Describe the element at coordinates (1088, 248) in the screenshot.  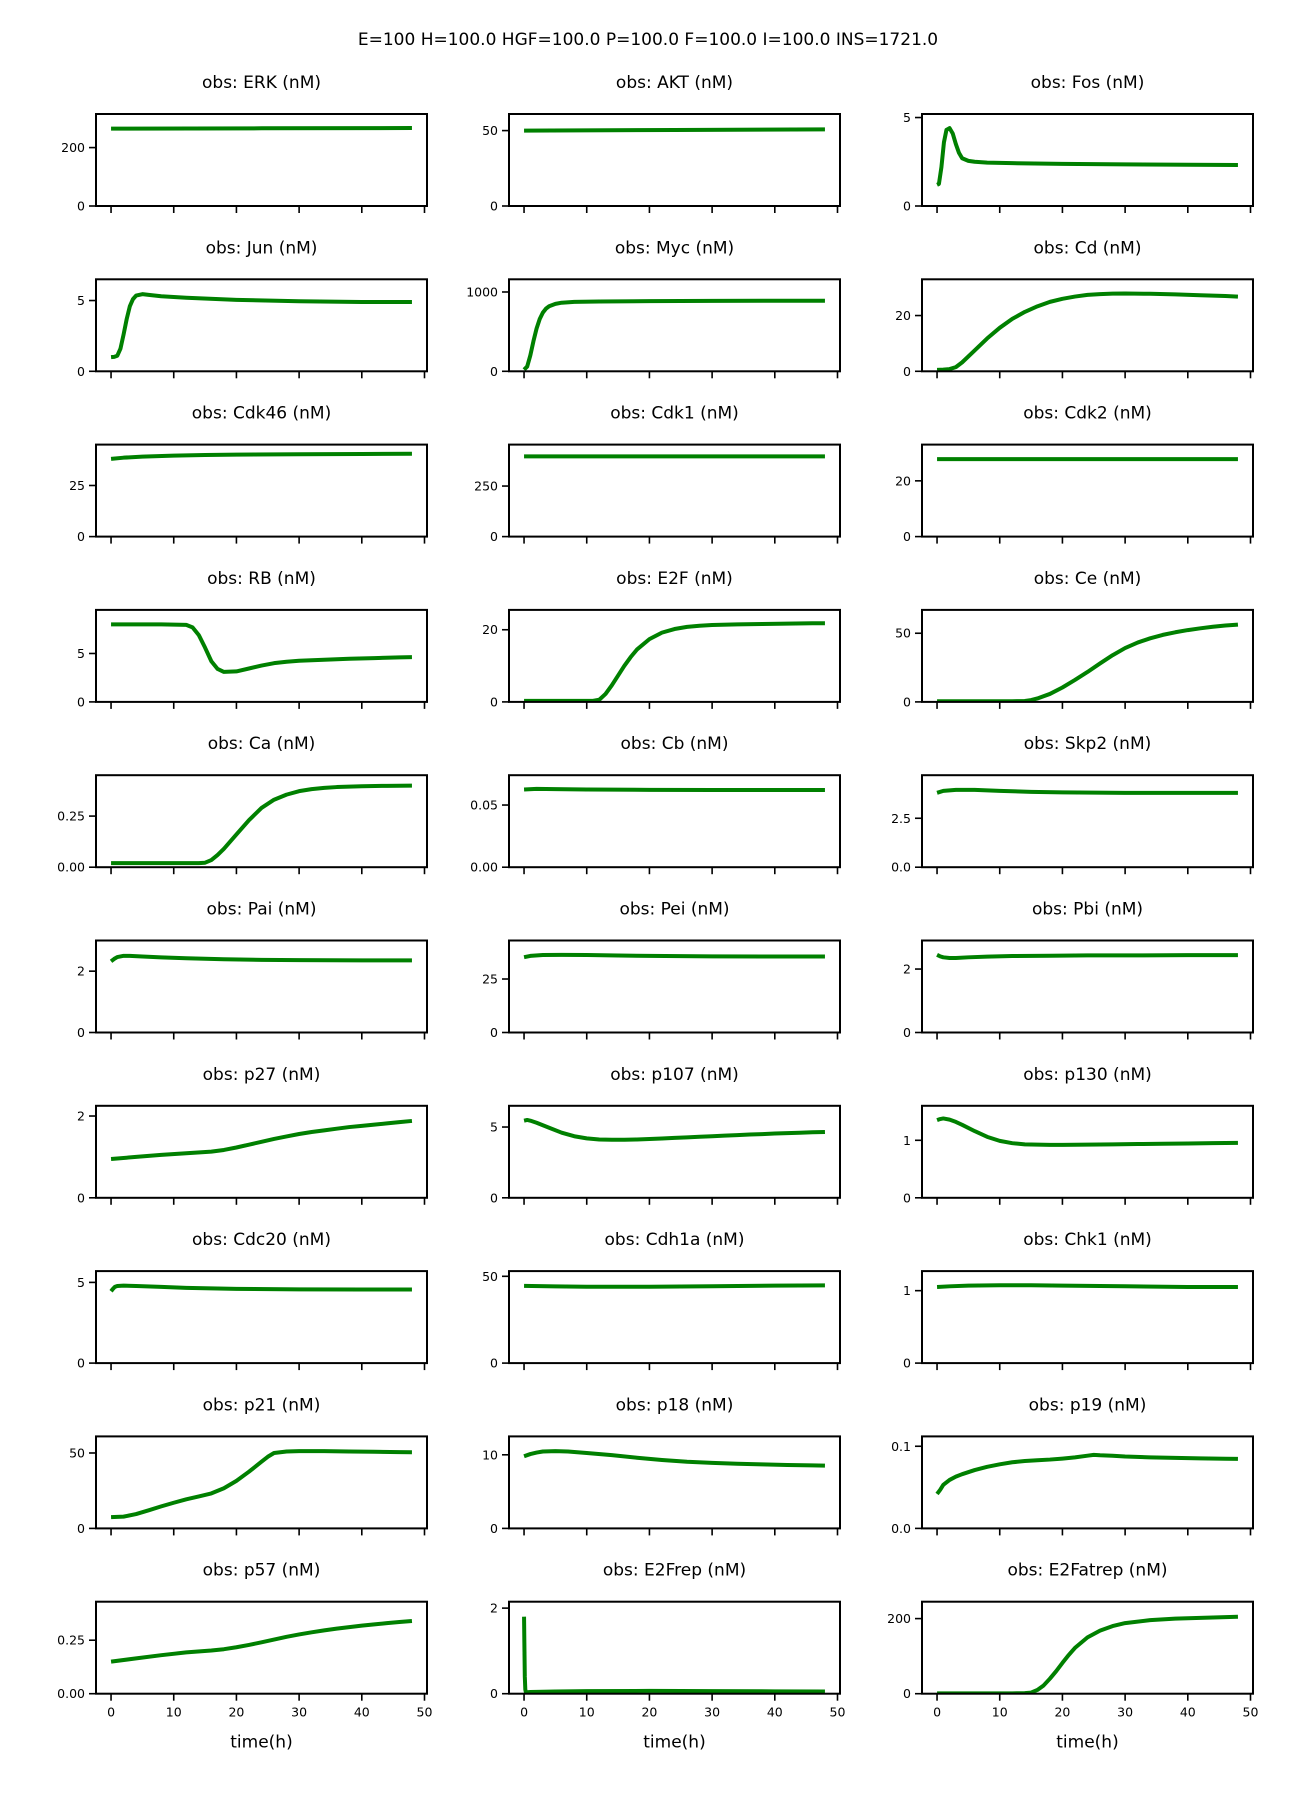
I see `panel-title: obs: Cd (nM)` at that location.